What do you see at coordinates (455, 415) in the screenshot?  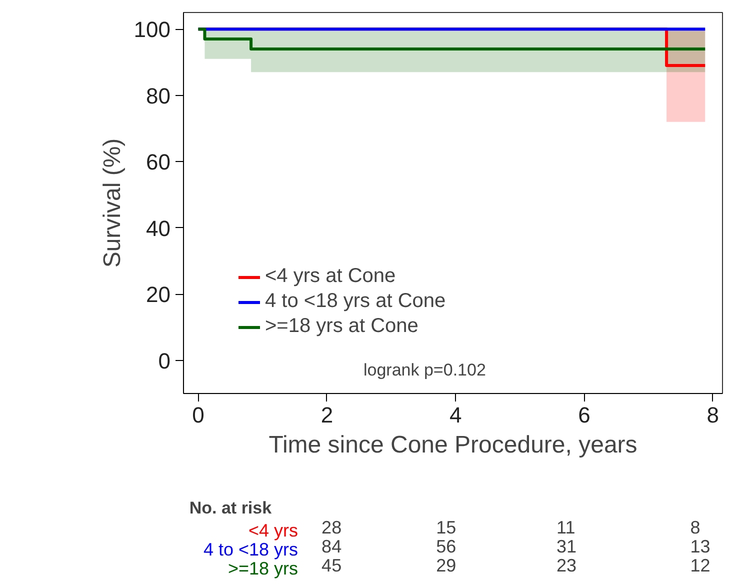 I see `x-tick-label: 4` at bounding box center [455, 415].